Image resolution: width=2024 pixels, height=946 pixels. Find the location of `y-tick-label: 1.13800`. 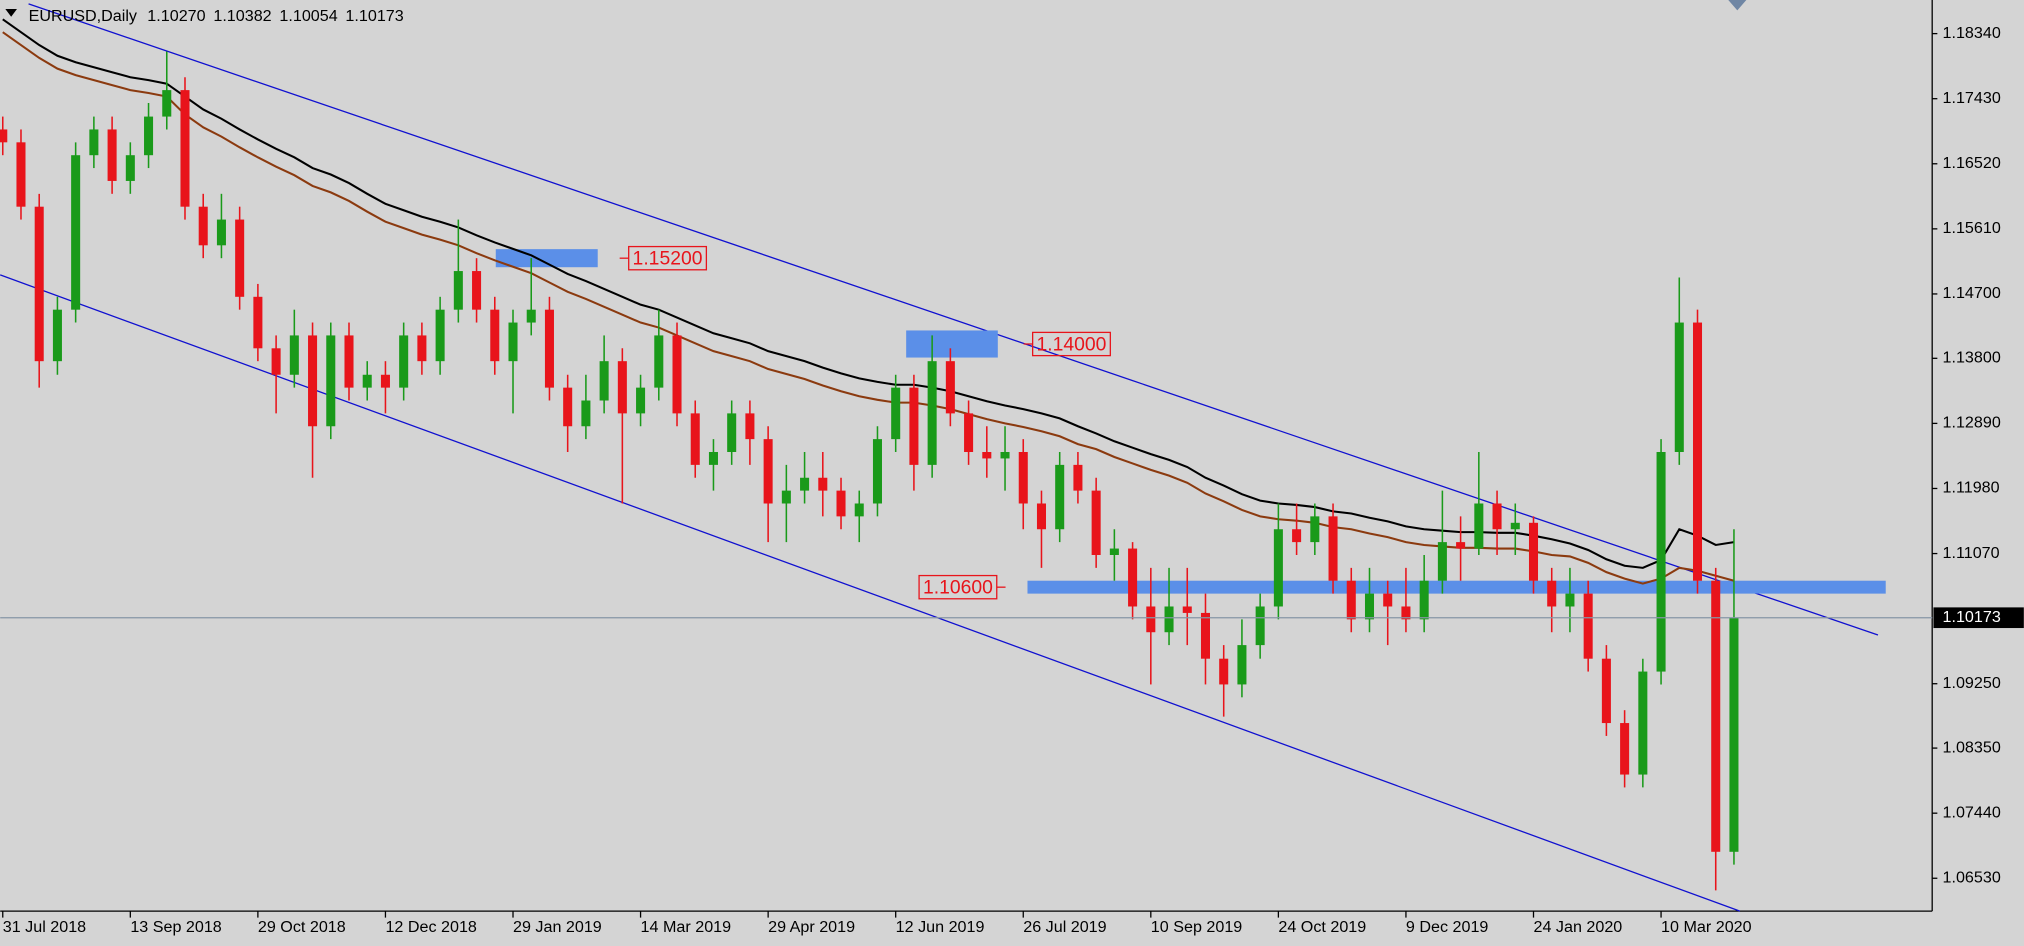

y-tick-label: 1.13800 is located at coordinates (1972, 358).